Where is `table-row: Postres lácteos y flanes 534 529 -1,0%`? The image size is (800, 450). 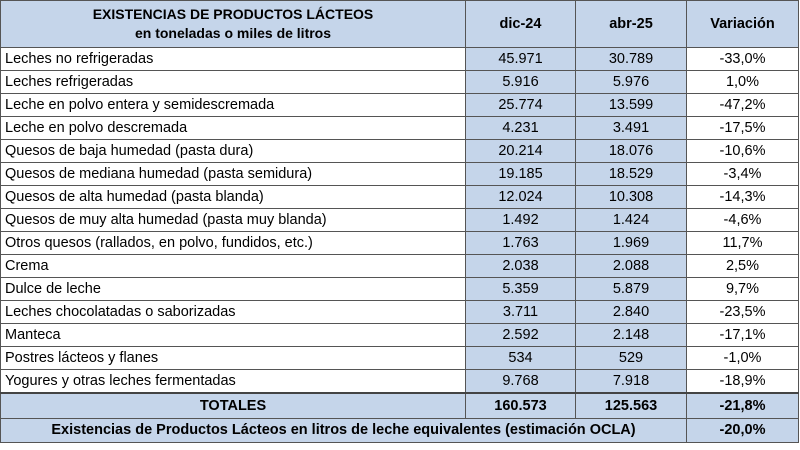
table-row: Postres lácteos y flanes 534 529 -1,0% is located at coordinates (399, 358).